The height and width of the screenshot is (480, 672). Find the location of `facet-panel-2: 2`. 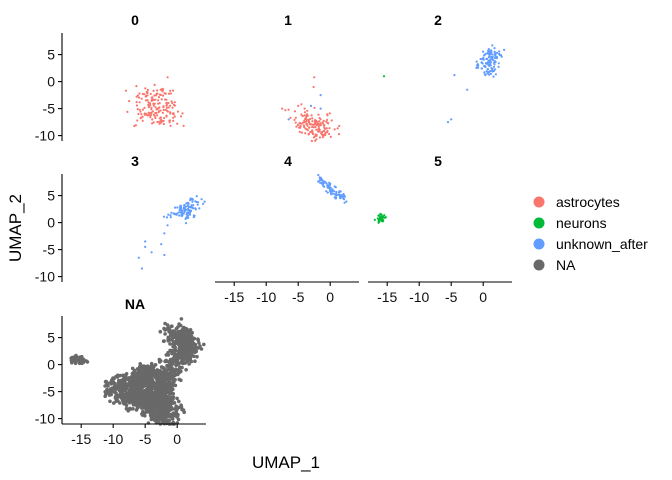

facet-panel-2: 2 is located at coordinates (444, 68).